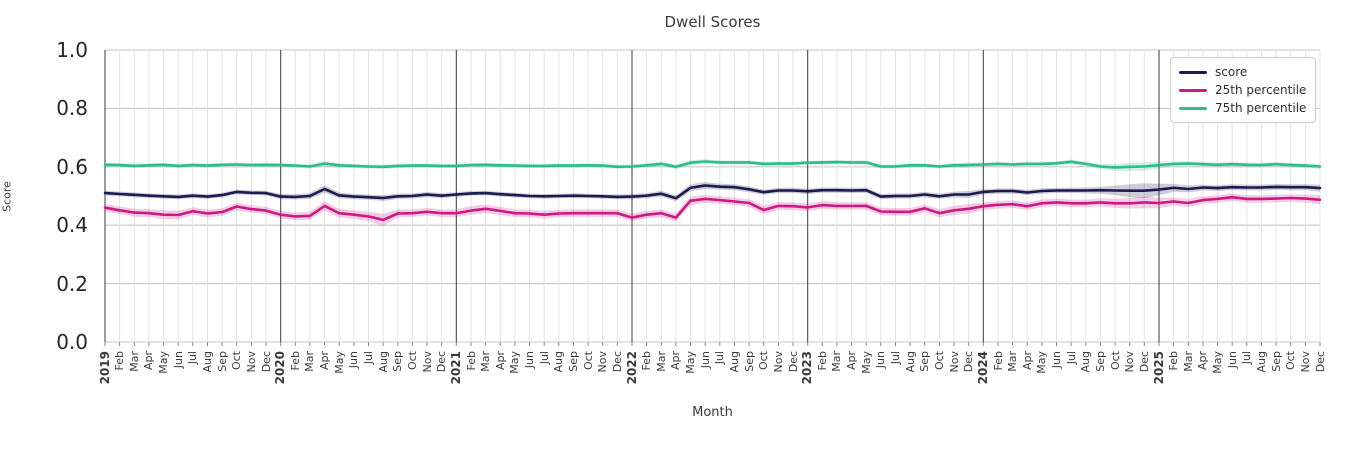 Image resolution: width=1350 pixels, height=450 pixels. Describe the element at coordinates (1158, 368) in the screenshot. I see `x-tick-label: 2025` at that location.